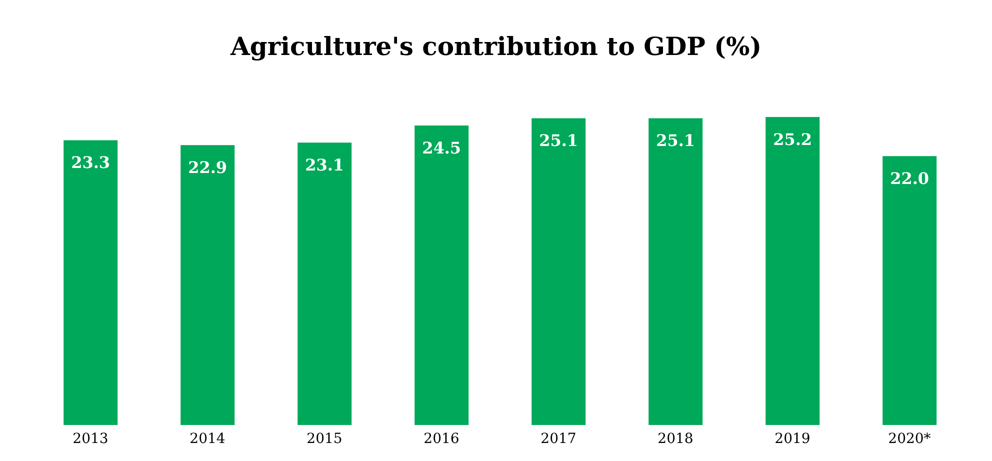  I want to click on x-tick-label: 2013, so click(90, 438).